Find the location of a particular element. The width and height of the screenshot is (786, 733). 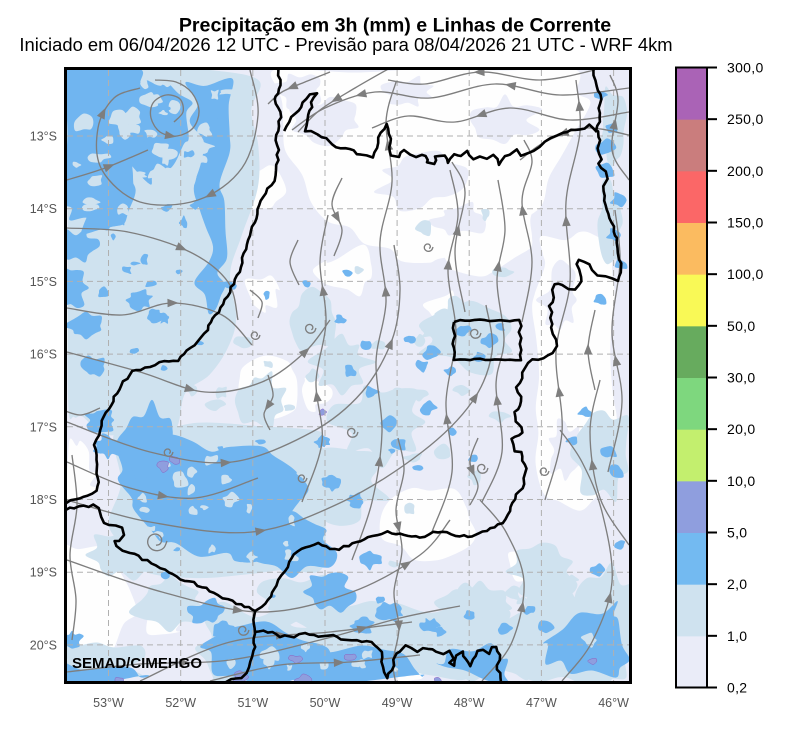

svg-text: 13°S is located at coordinates (43, 137).